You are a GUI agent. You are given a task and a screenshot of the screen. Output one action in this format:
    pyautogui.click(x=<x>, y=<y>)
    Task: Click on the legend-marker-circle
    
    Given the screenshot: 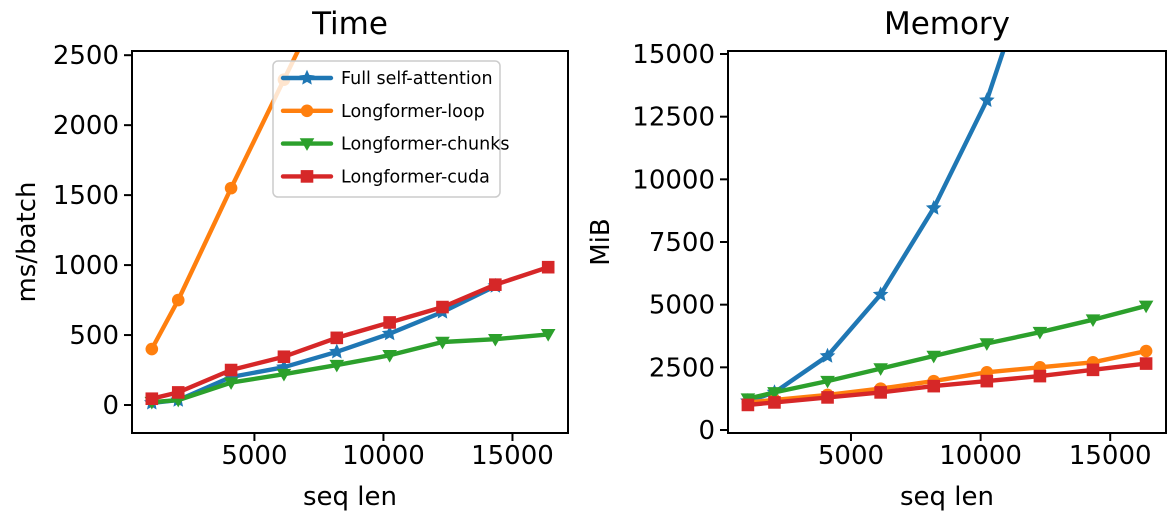 What is the action you would take?
    pyautogui.click(x=307, y=111)
    